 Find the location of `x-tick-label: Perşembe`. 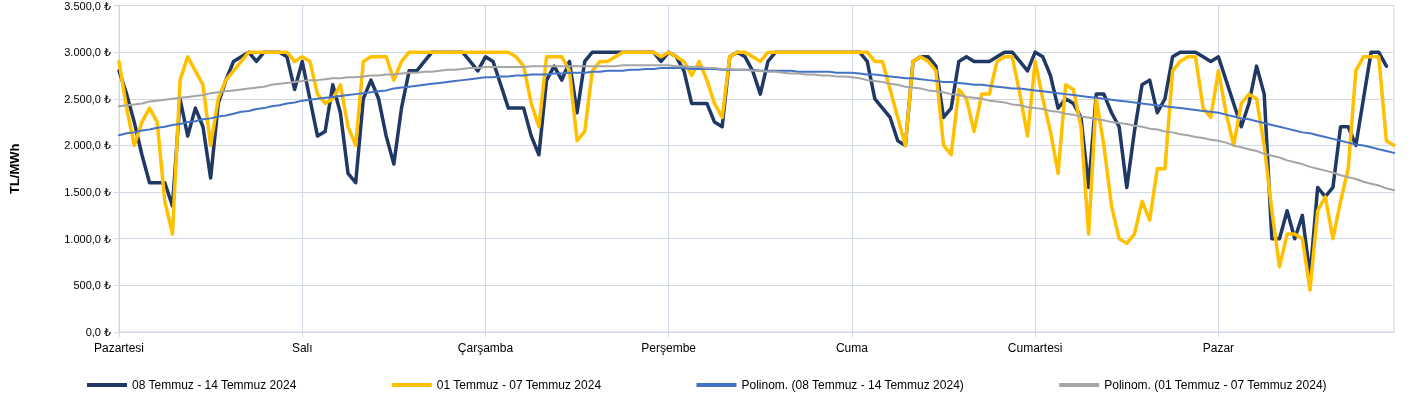

x-tick-label: Perşembe is located at coordinates (669, 348).